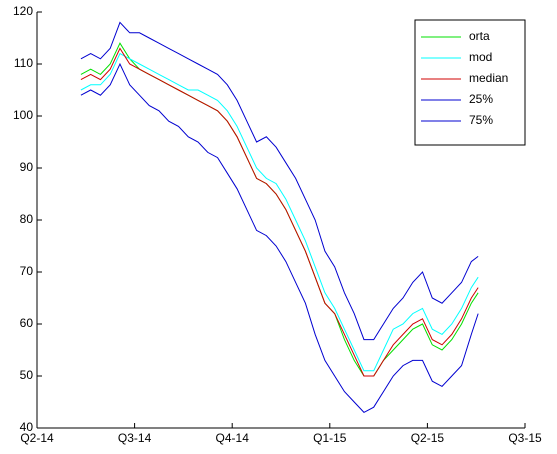 This screenshot has height=454, width=557. I want to click on x-tick-label: Q3-14, so click(135, 438).